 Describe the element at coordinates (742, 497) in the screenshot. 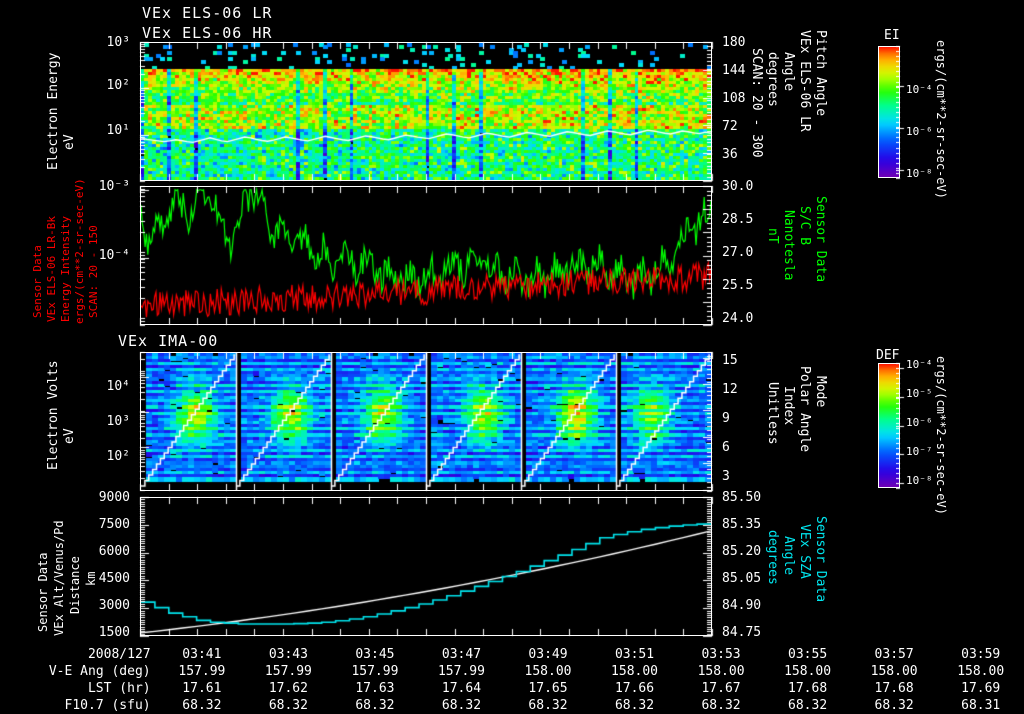

I see `panel4-right-ticklabel-0: 85.50` at that location.